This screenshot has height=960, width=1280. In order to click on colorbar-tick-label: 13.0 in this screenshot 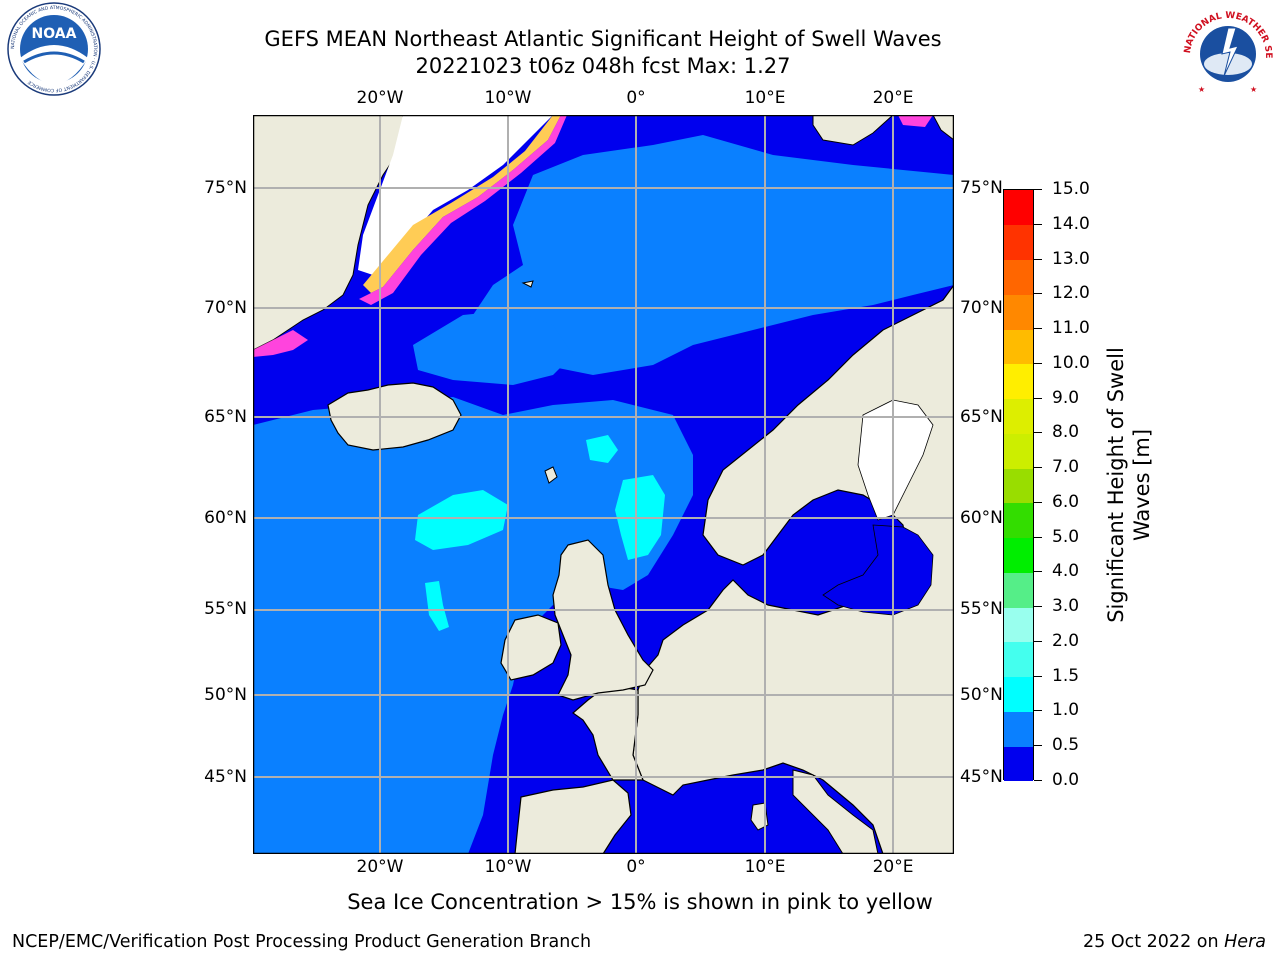, I will do `click(1071, 259)`.